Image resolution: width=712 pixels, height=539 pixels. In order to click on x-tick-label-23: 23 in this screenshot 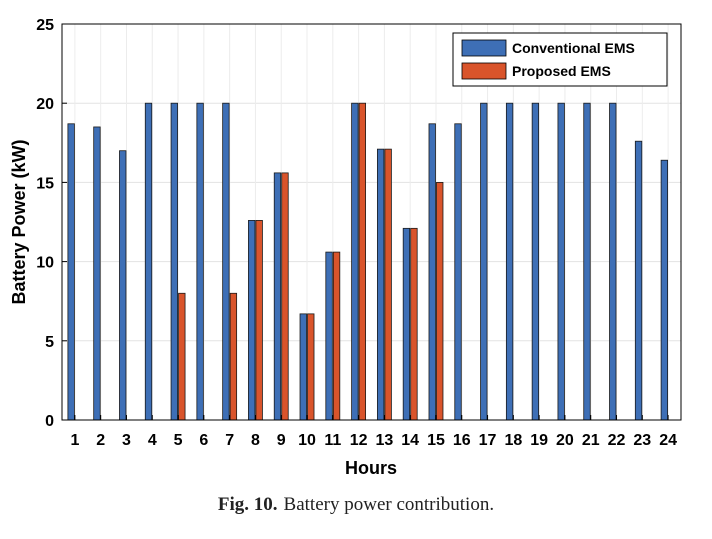, I will do `click(642, 440)`.